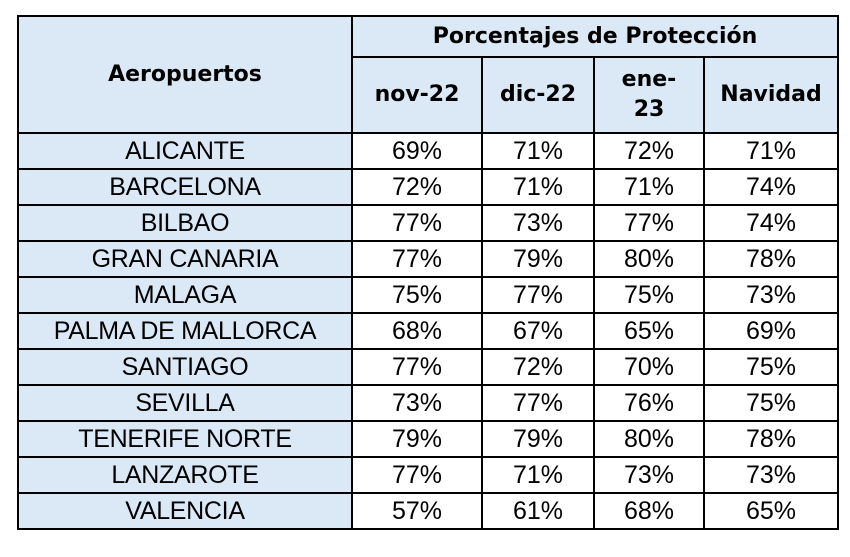  I want to click on airport-cell: BILBAO, so click(185, 223).